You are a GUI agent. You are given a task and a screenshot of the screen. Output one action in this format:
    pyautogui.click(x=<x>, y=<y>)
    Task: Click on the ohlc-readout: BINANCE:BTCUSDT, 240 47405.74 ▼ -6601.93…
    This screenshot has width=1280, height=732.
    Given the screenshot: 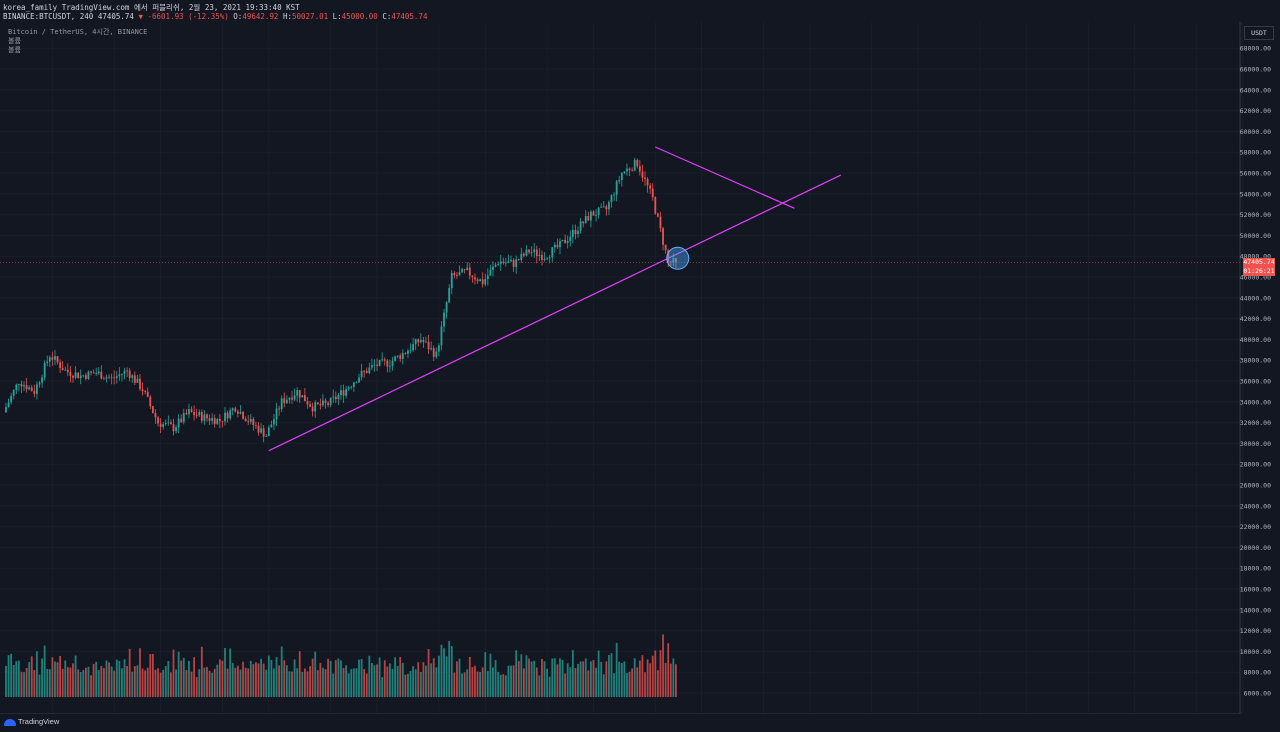 What is the action you would take?
    pyautogui.click(x=215, y=16)
    